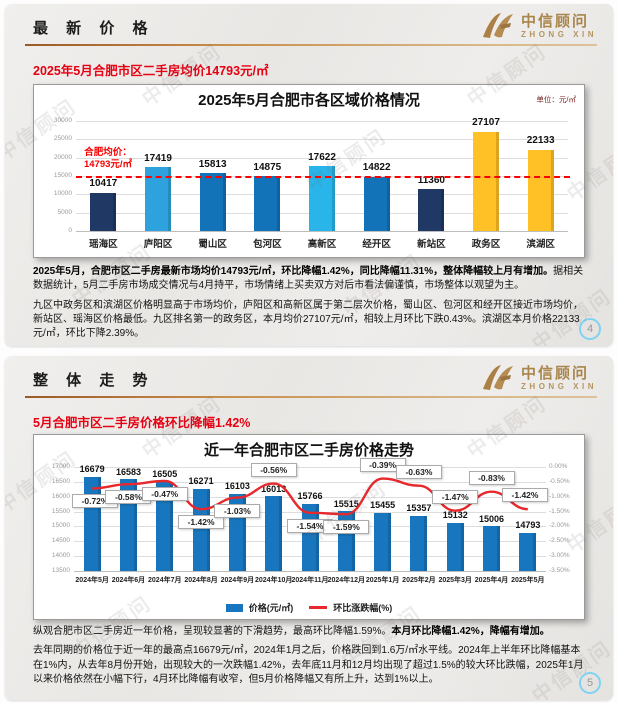 This screenshot has height=703, width=618. What do you see at coordinates (318, 607) in the screenshot?
I see `legend-line-swatch` at bounding box center [318, 607].